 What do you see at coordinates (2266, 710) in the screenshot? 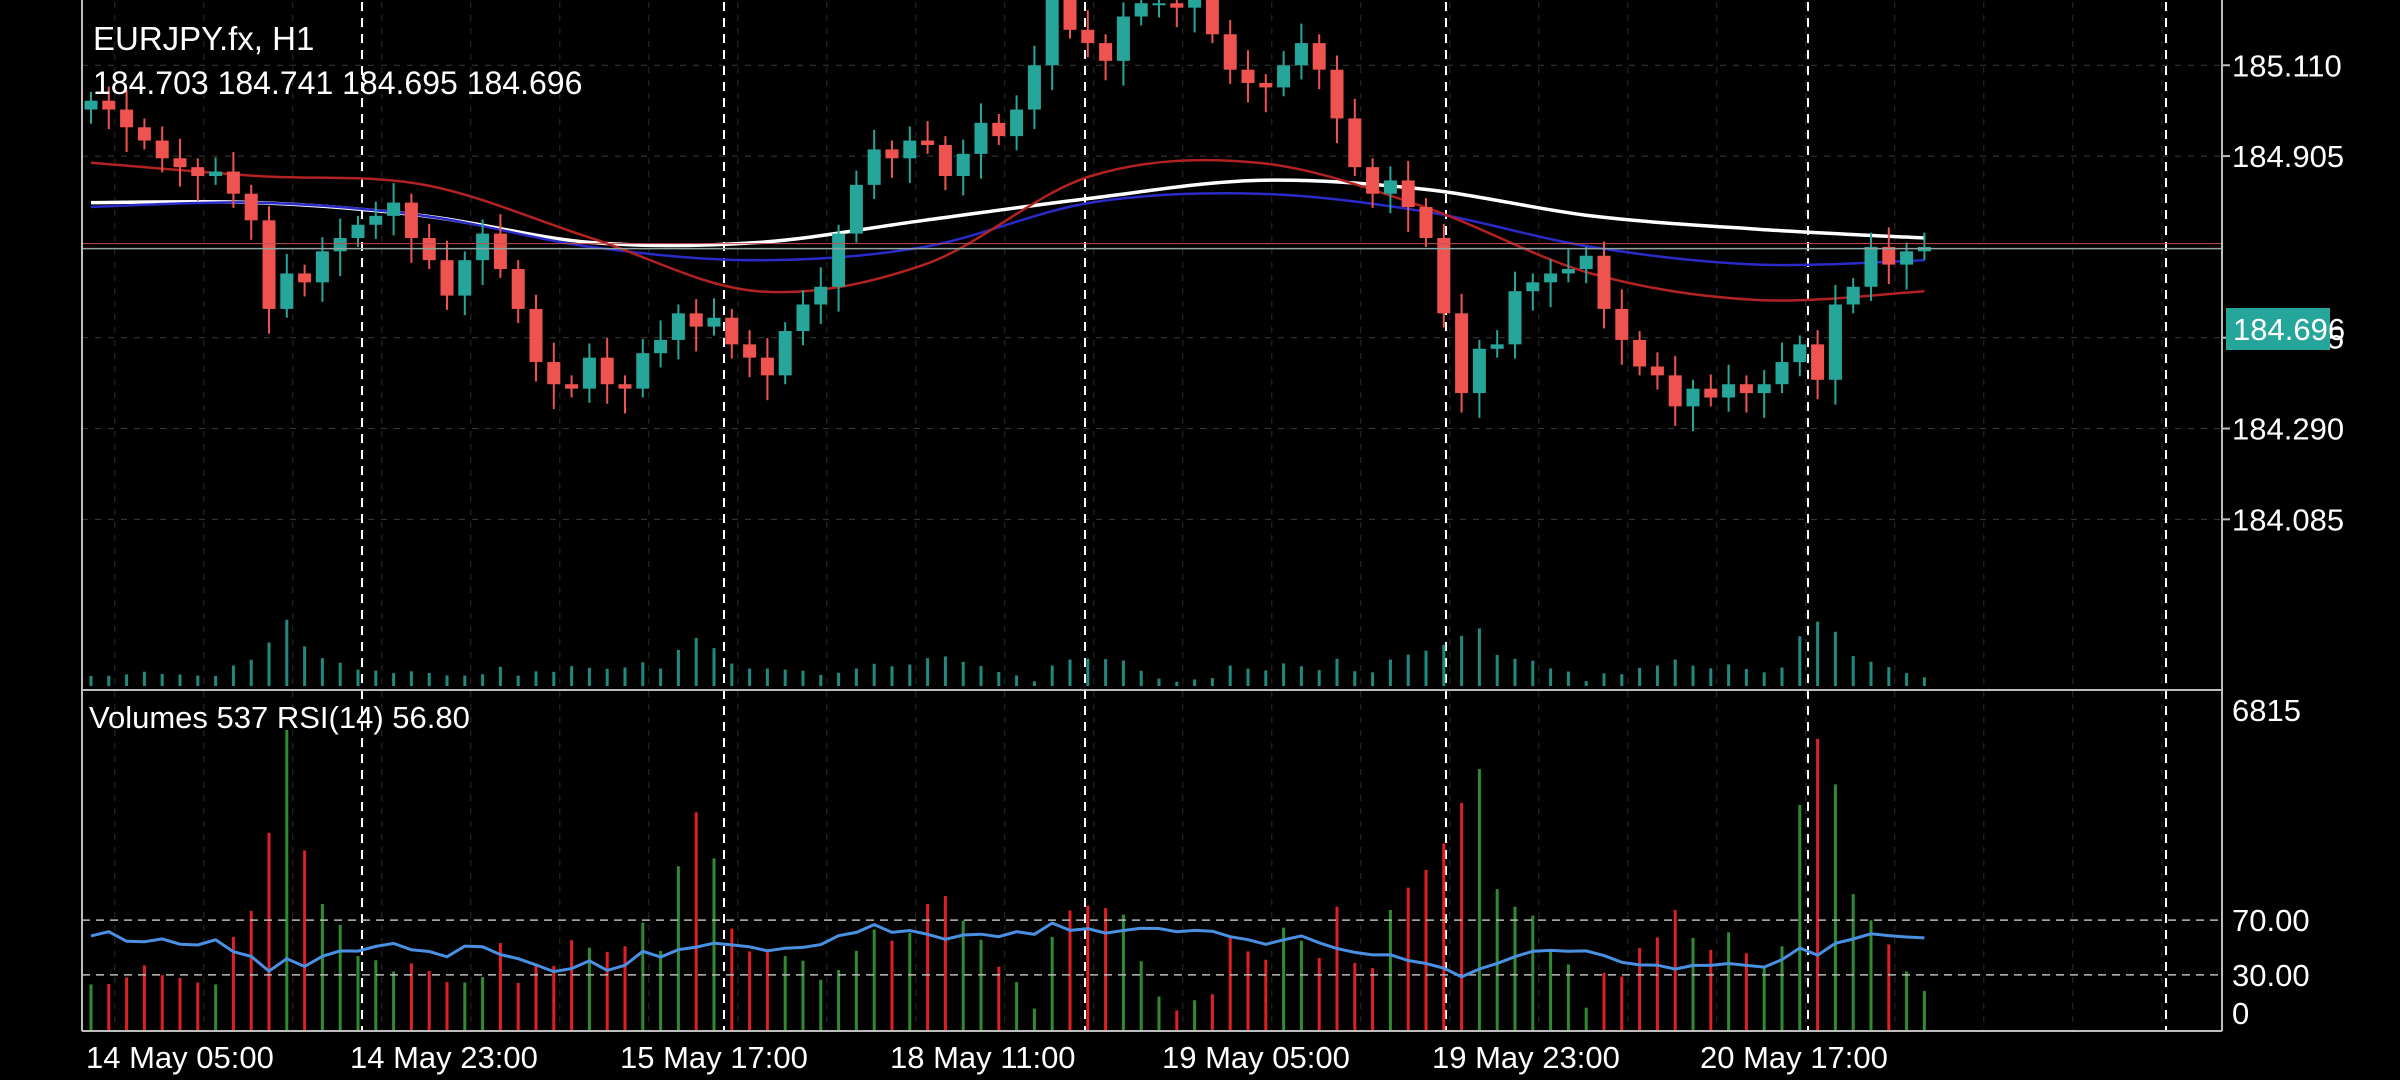
I see `volume-max-label: 6815` at bounding box center [2266, 710].